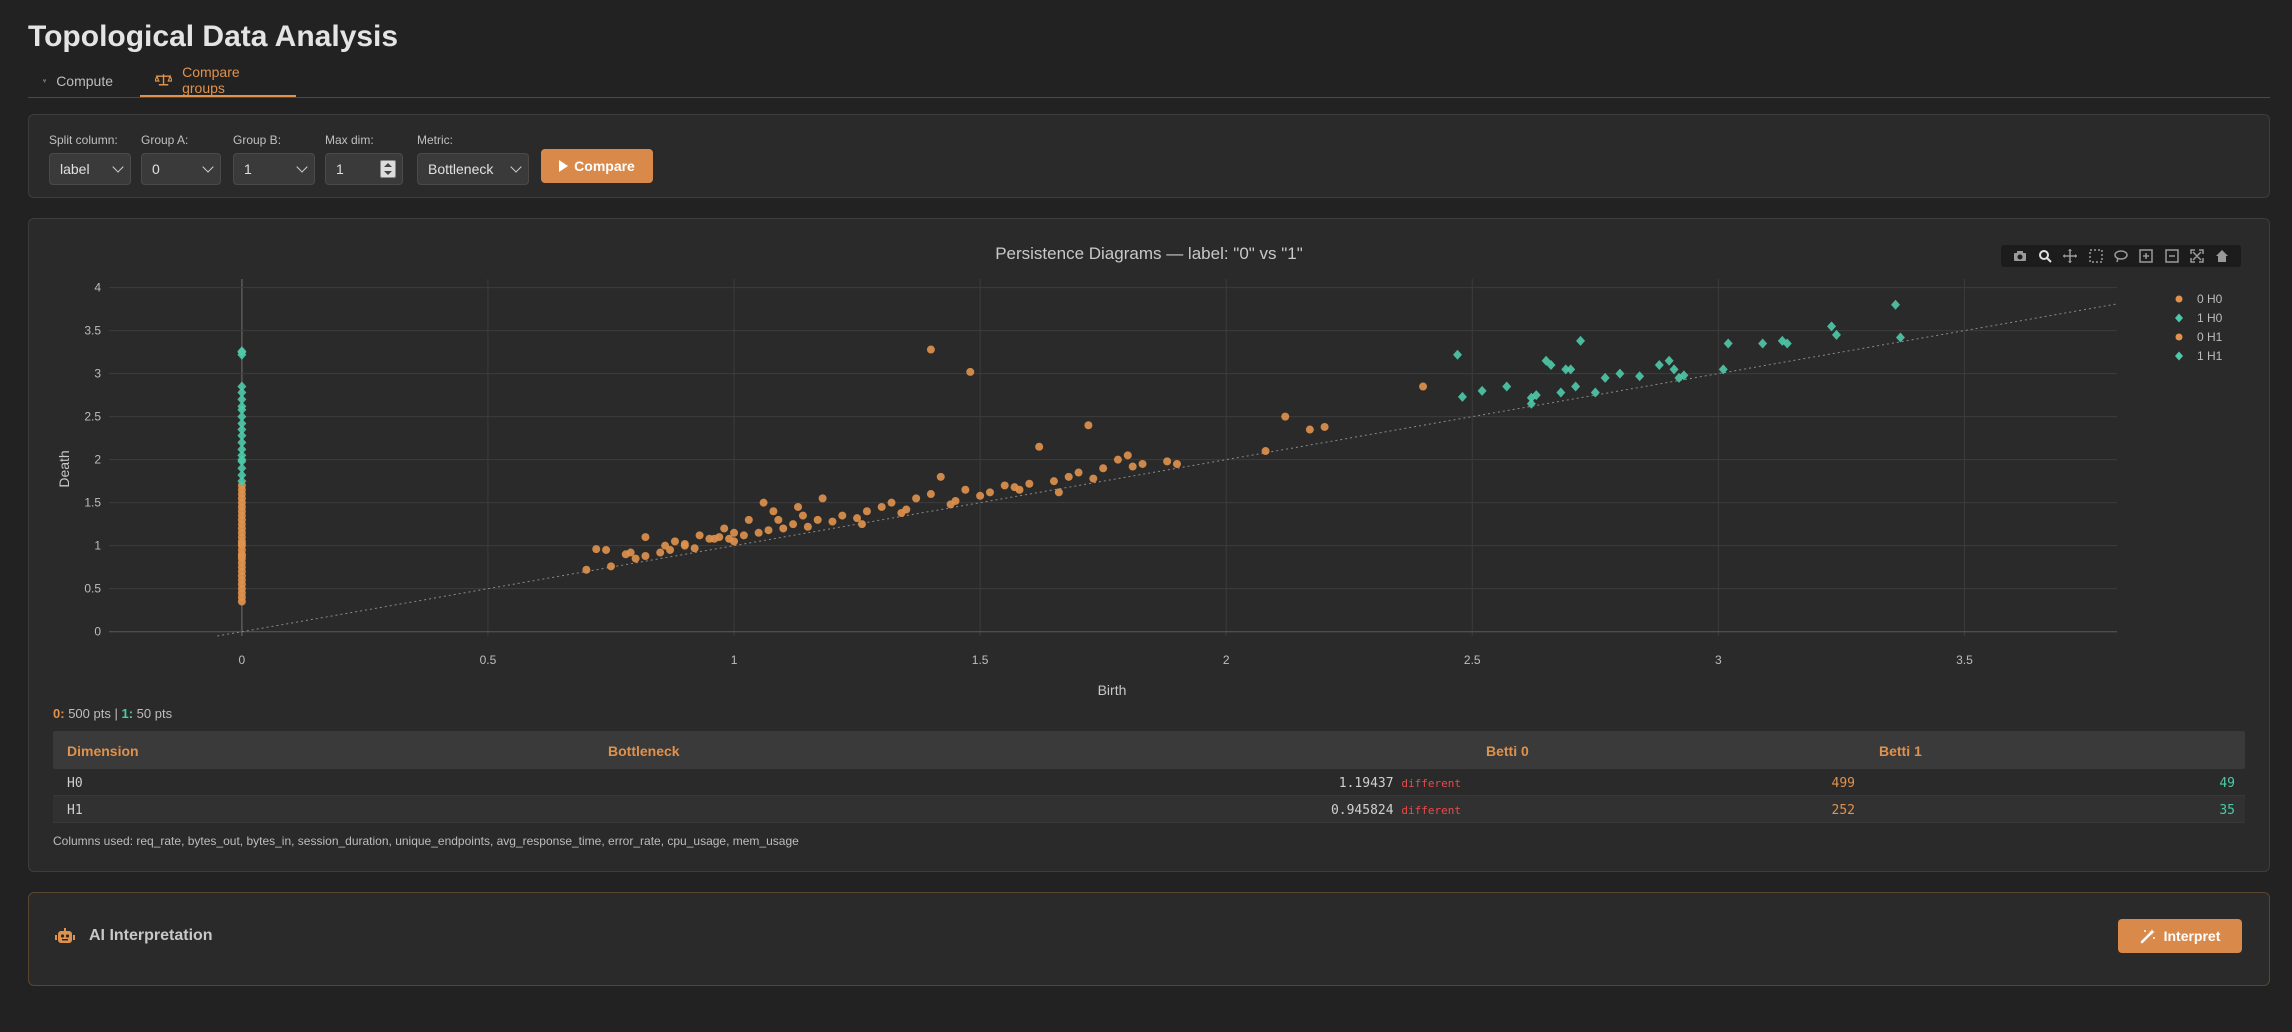 This screenshot has height=1032, width=2292. I want to click on tab-compute: Compute, so click(78, 80).